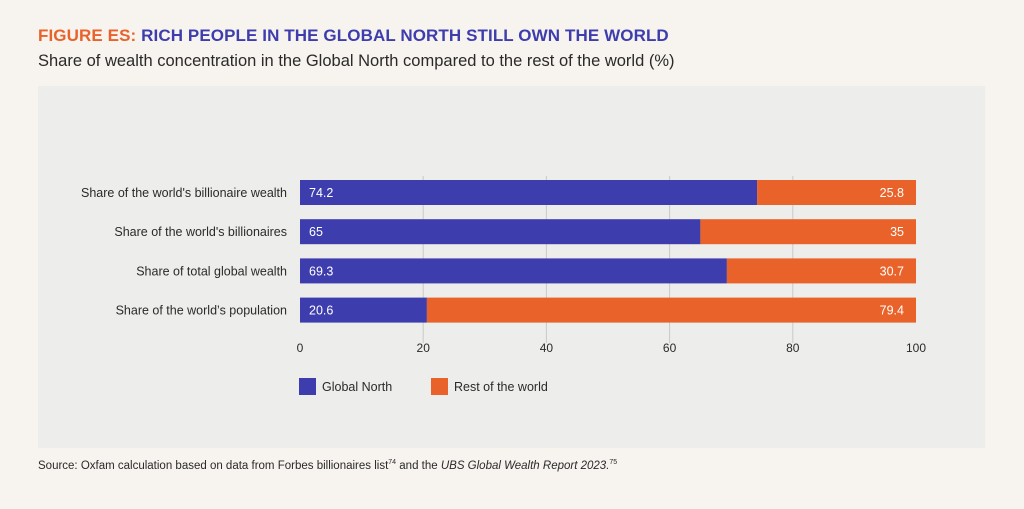 The height and width of the screenshot is (509, 1024). I want to click on x-tick-label: 40, so click(547, 348).